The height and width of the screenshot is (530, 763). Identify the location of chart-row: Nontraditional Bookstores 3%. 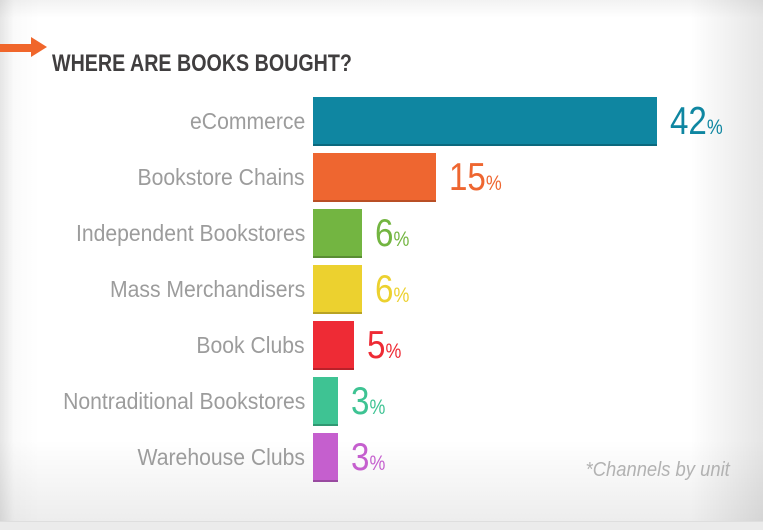
(381, 401).